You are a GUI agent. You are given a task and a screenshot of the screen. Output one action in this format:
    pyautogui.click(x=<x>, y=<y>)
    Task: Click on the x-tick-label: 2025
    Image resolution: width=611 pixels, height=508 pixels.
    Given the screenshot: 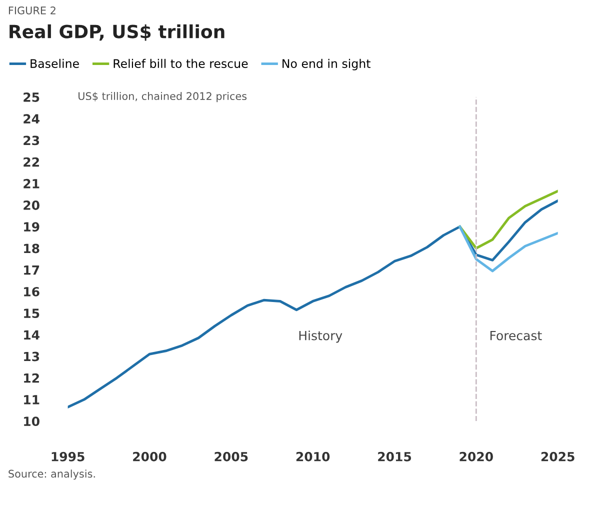 What is the action you would take?
    pyautogui.click(x=557, y=457)
    